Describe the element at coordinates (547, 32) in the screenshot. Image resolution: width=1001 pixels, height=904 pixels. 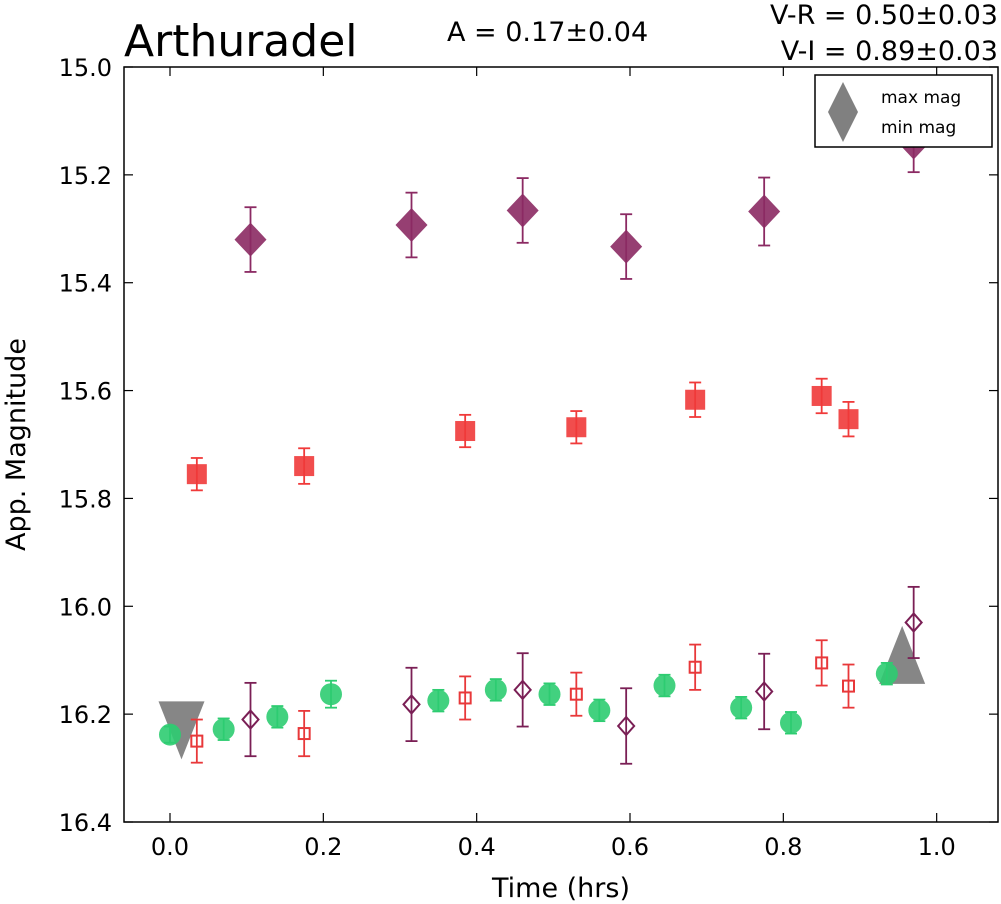
I see `amplitude-annotation: A = 0.17±0.04` at that location.